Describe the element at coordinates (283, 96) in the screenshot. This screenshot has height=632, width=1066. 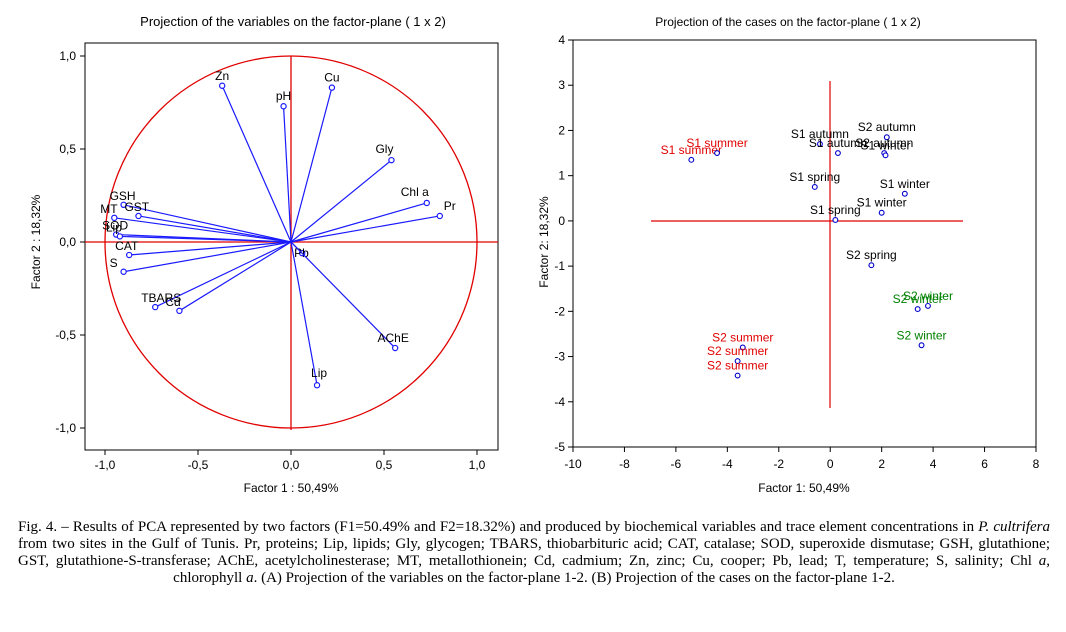
I see `variable-label: pH` at that location.